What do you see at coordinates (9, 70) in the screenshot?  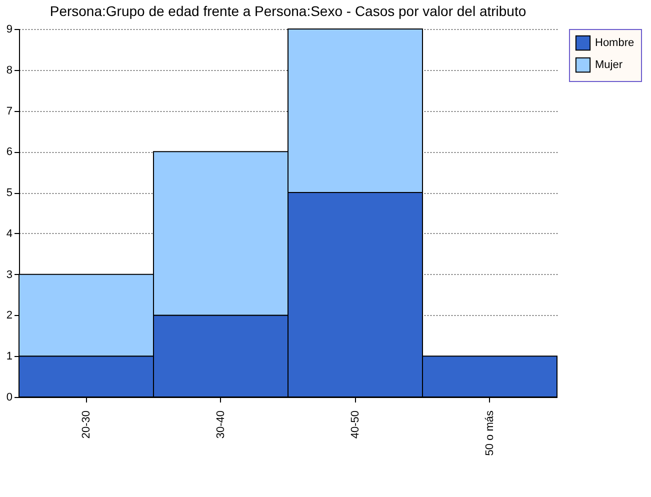 I see `y-tick-label: 8` at bounding box center [9, 70].